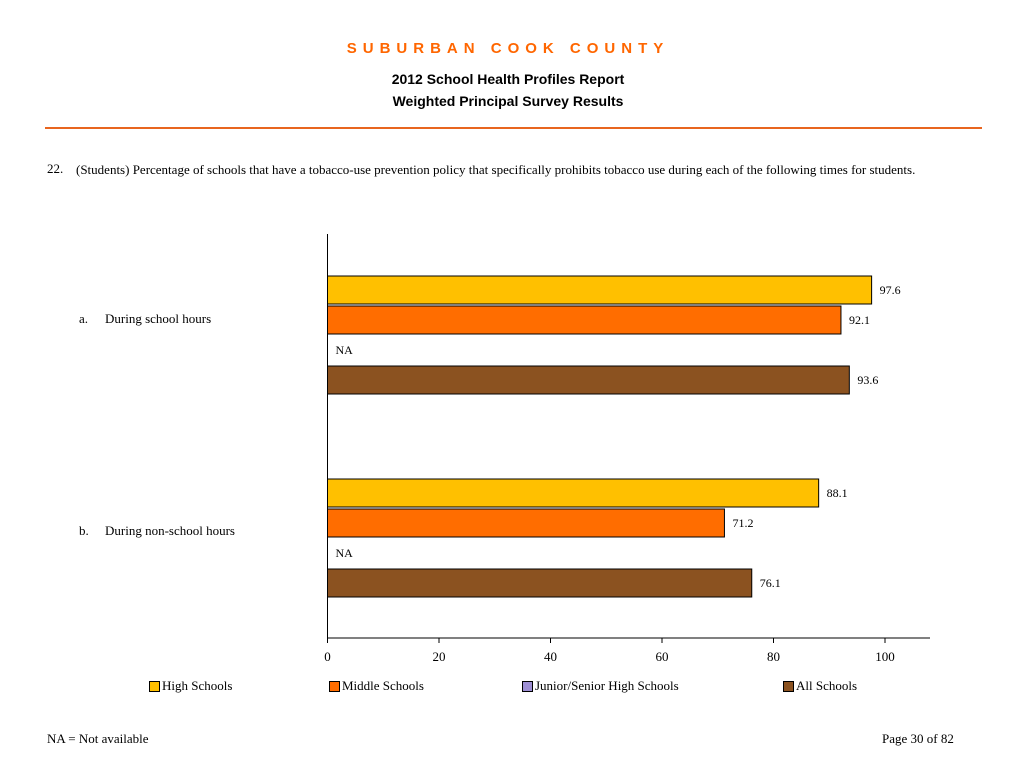 The height and width of the screenshot is (768, 1024). Describe the element at coordinates (383, 685) in the screenshot. I see `legend-label: Middle Schools` at that location.